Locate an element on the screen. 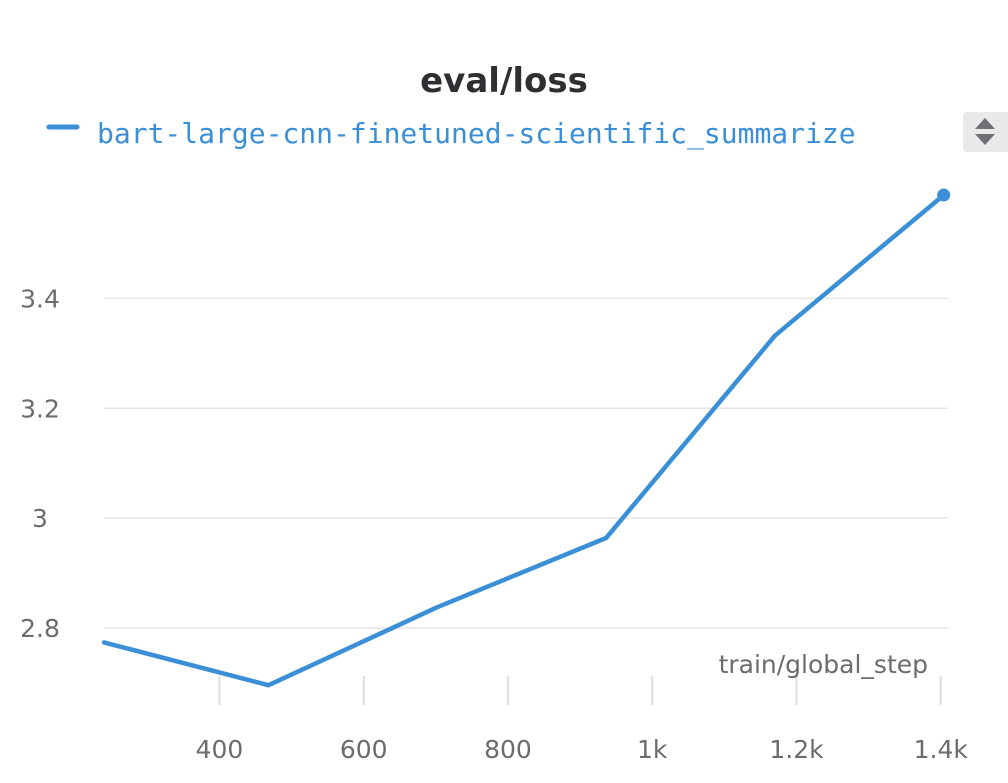 Image resolution: width=1008 pixels, height=783 pixels. x-tick-label: 1k is located at coordinates (652, 749).